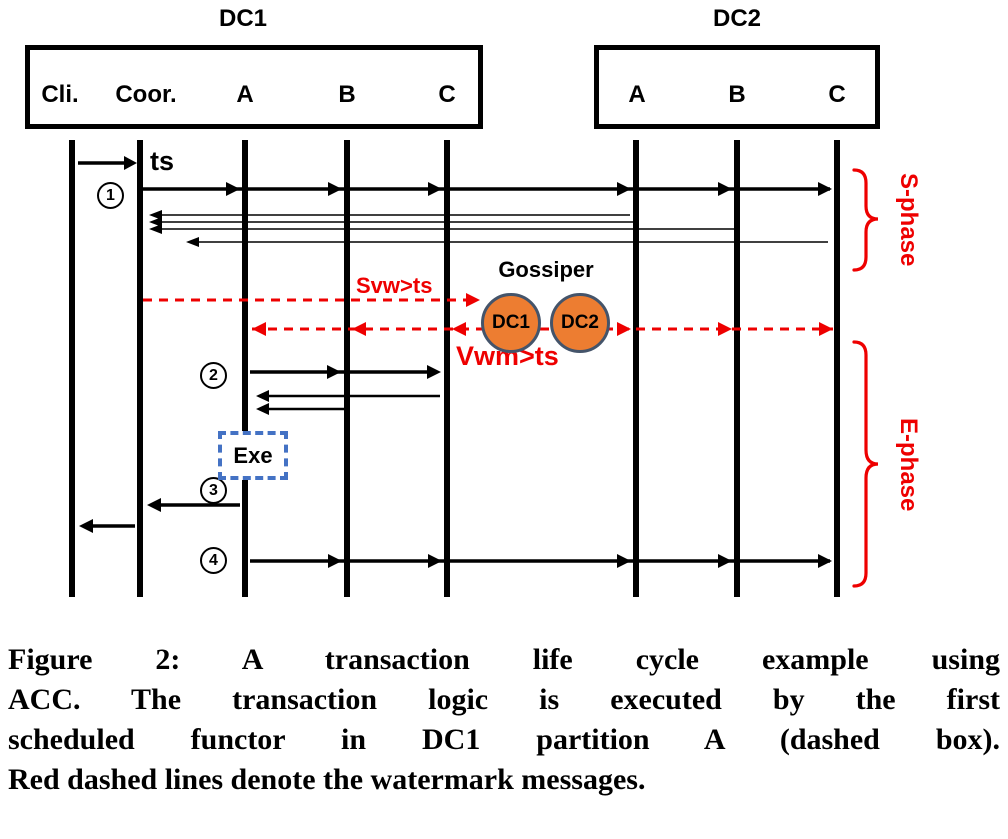 The height and width of the screenshot is (839, 1008). Describe the element at coordinates (542, 329) in the screenshot. I see `msg-vwm-watermark-dashed` at that location.